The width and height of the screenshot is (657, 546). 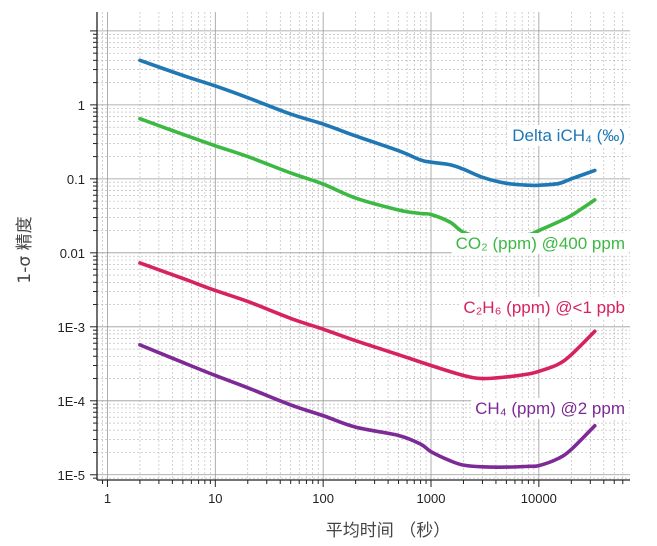 I want to click on y-tick-label: 0.01, so click(x=72, y=253).